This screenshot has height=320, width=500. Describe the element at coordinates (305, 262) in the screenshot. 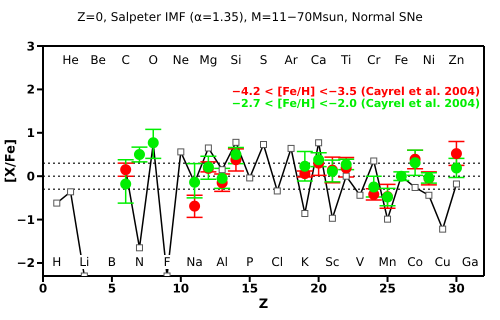

I see `annotation: K` at that location.